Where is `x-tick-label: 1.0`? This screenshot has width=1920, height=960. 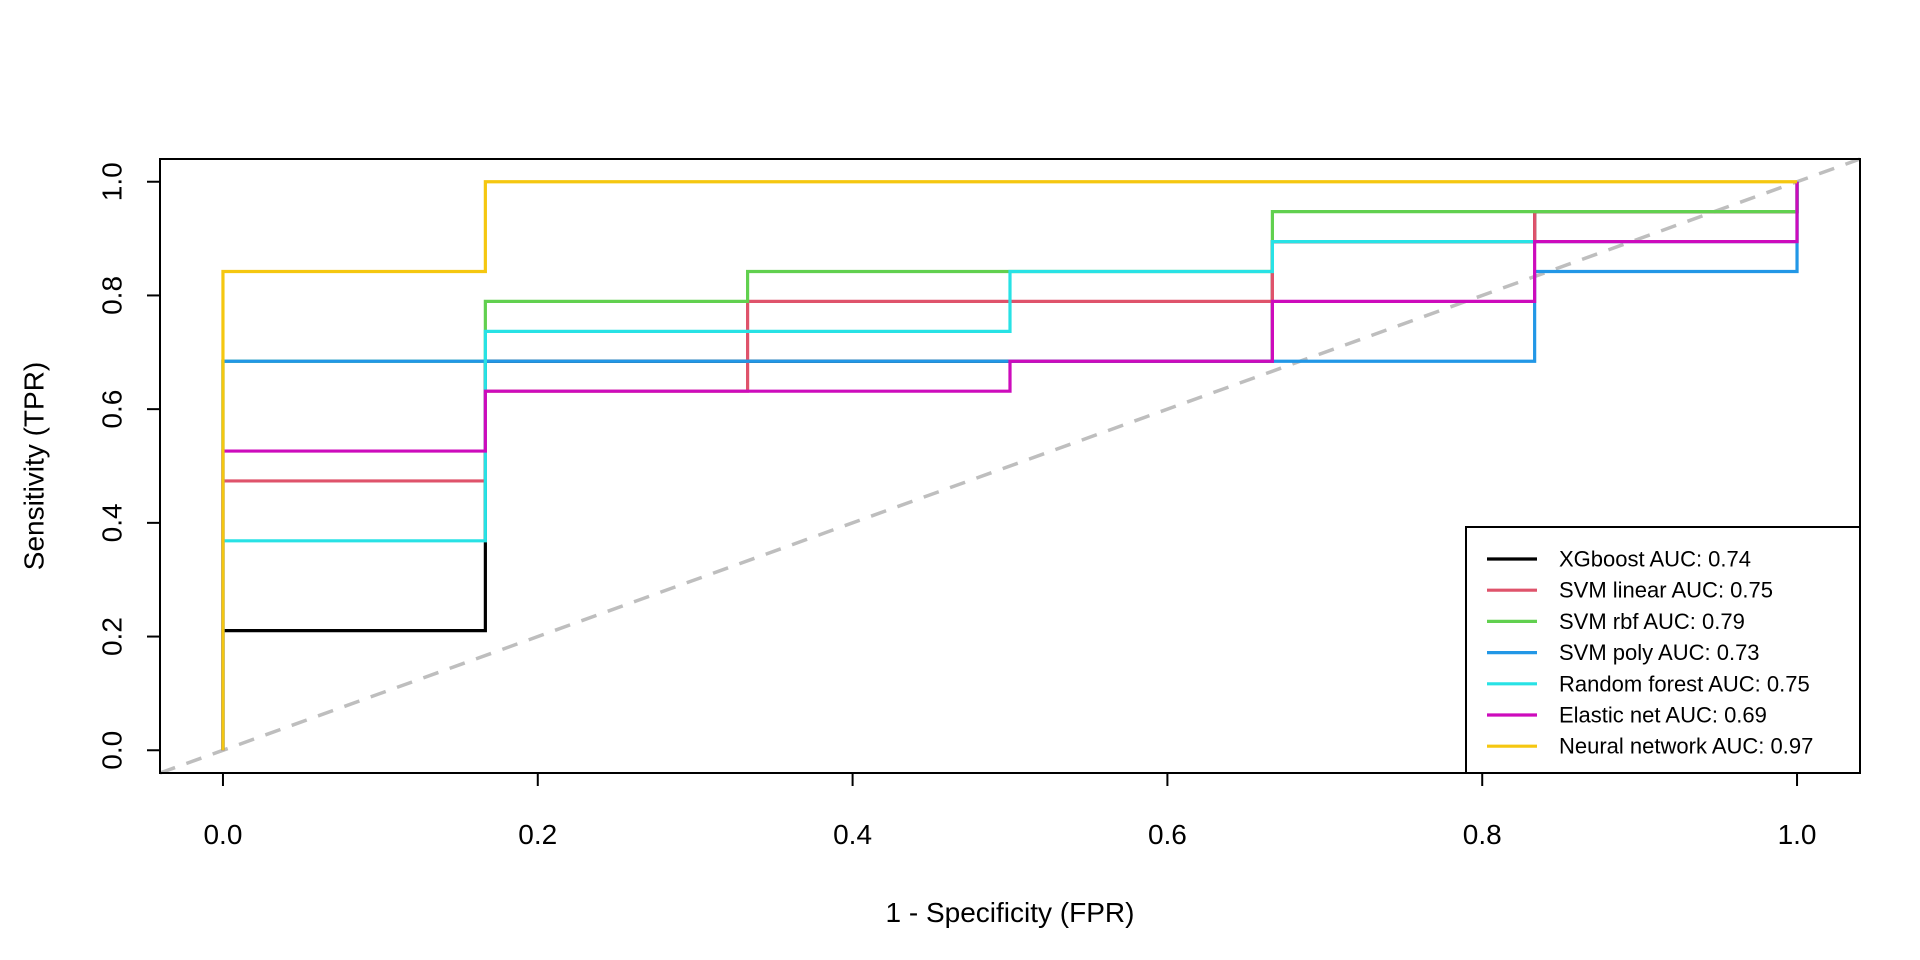
x-tick-label: 1.0 is located at coordinates (1797, 834).